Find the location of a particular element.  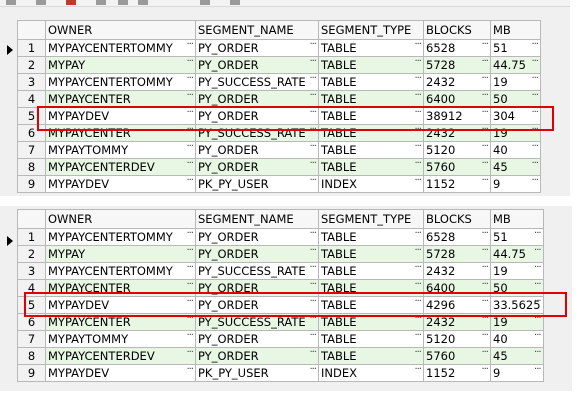

cell-mb: 44.75 ··· is located at coordinates (515, 65).